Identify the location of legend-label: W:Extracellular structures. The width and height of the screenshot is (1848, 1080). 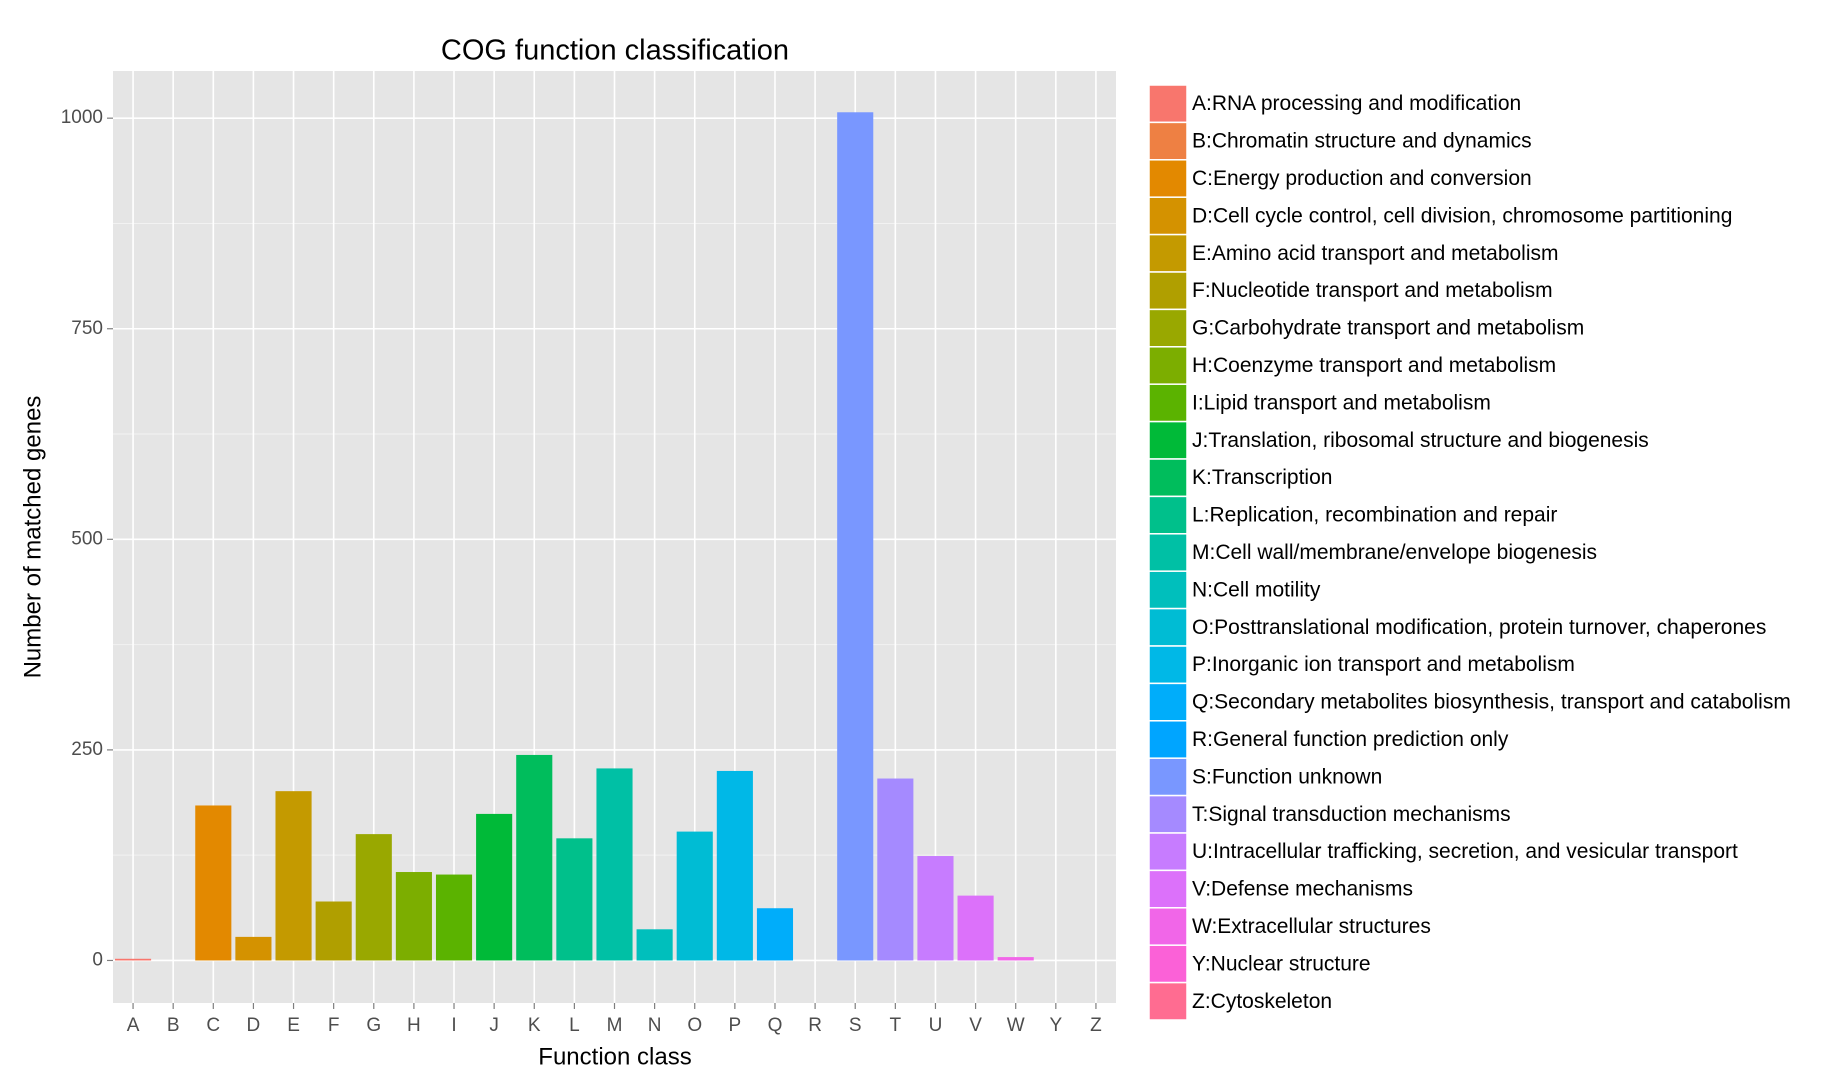
(1311, 926).